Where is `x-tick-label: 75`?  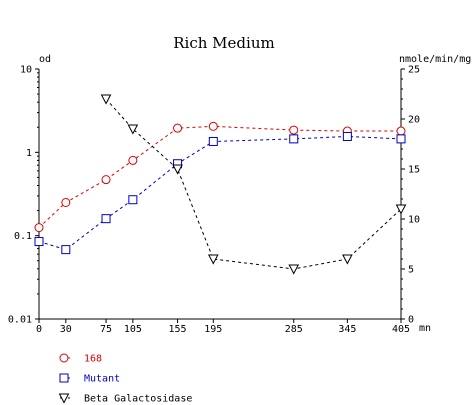 x-tick-label: 75 is located at coordinates (106, 329).